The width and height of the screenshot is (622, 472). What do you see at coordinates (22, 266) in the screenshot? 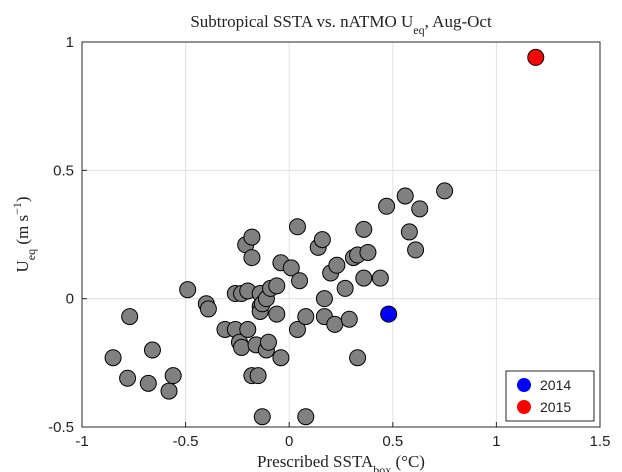
I see `y-axis-label-part: U` at bounding box center [22, 266].